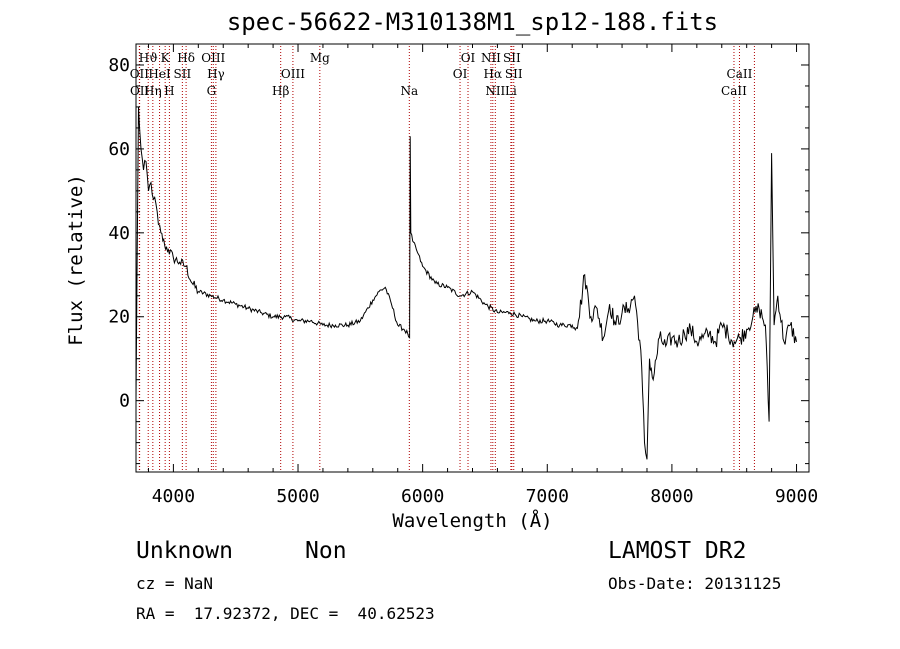  Describe the element at coordinates (212, 91) in the screenshot. I see `line-marker-label: G` at that location.